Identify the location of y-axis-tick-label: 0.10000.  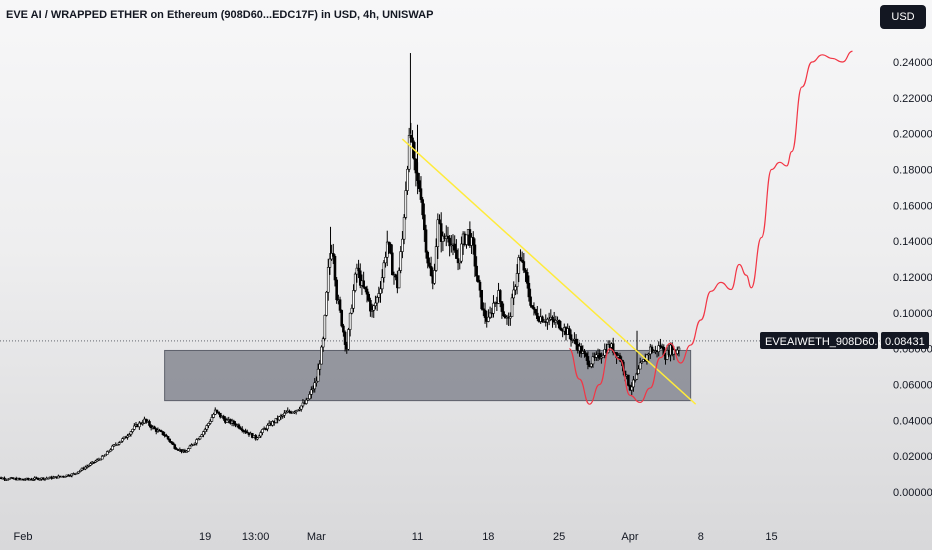
(912, 314).